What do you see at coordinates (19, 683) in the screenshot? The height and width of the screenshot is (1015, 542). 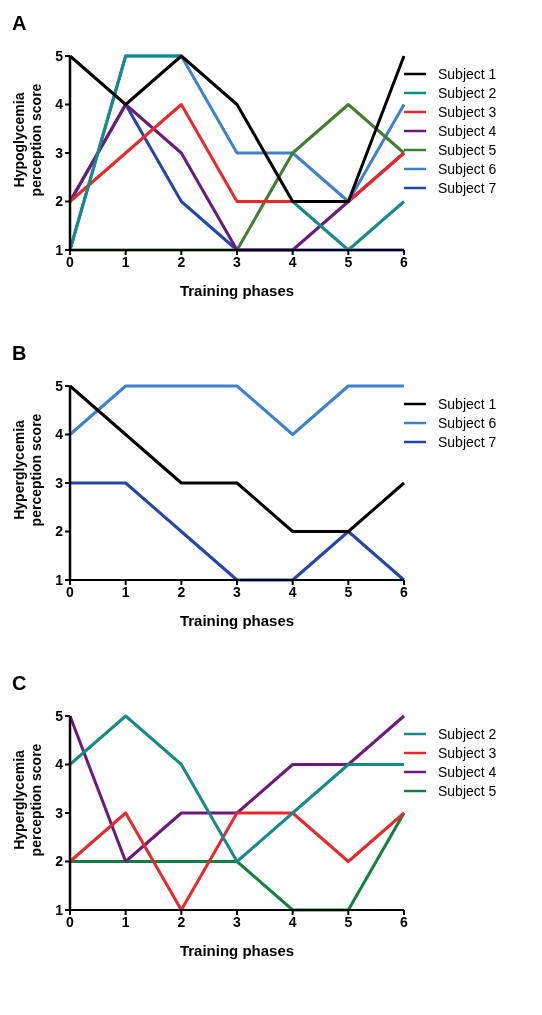 I see `chart-title: C` at bounding box center [19, 683].